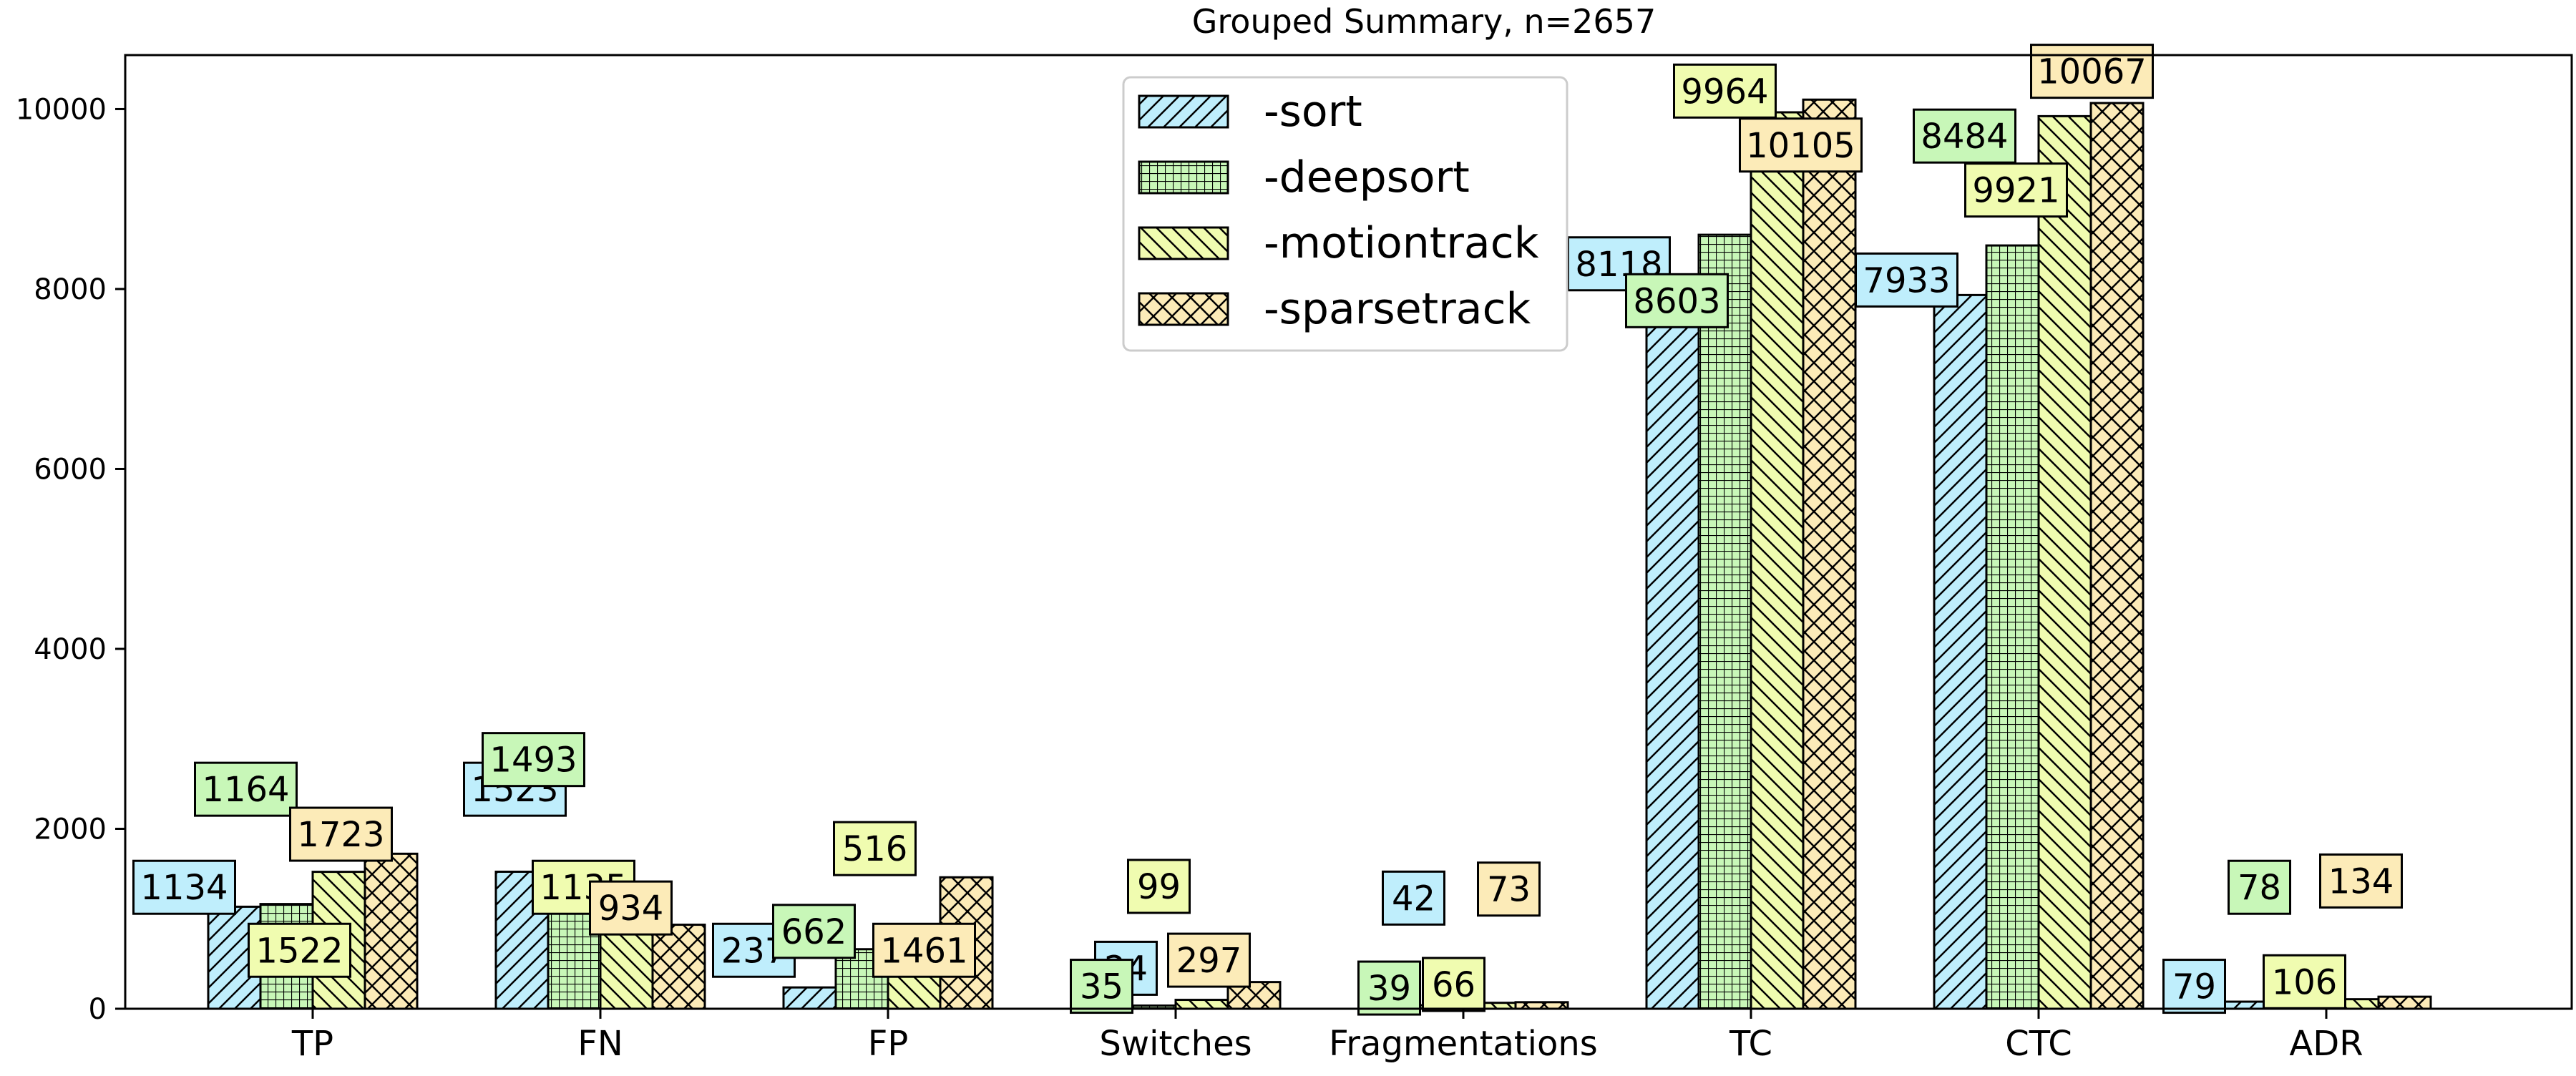  I want to click on data-label-text: 8484, so click(1964, 137).